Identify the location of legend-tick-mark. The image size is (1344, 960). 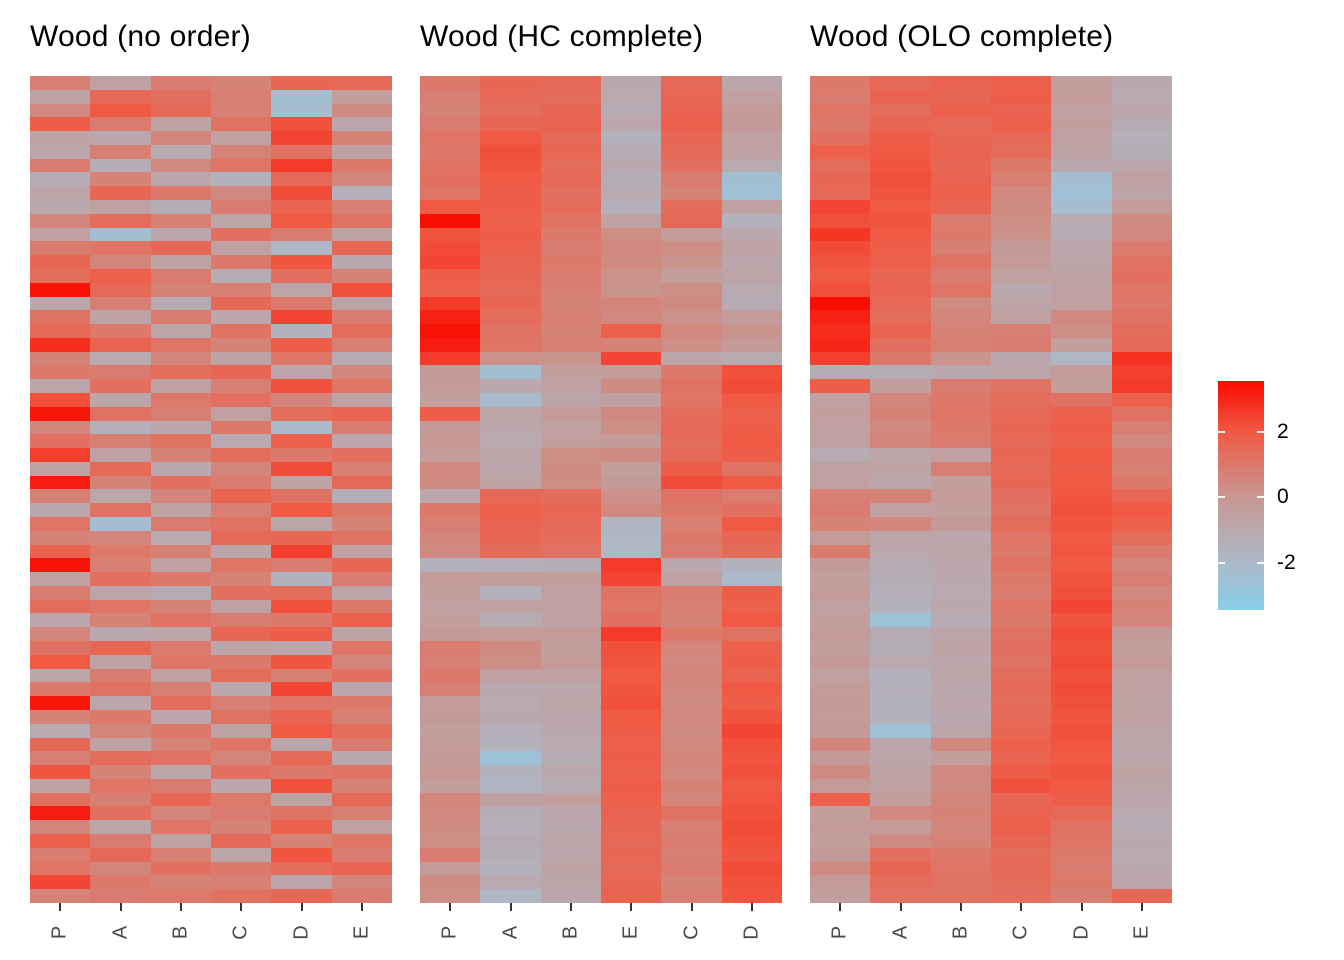
(1260, 562).